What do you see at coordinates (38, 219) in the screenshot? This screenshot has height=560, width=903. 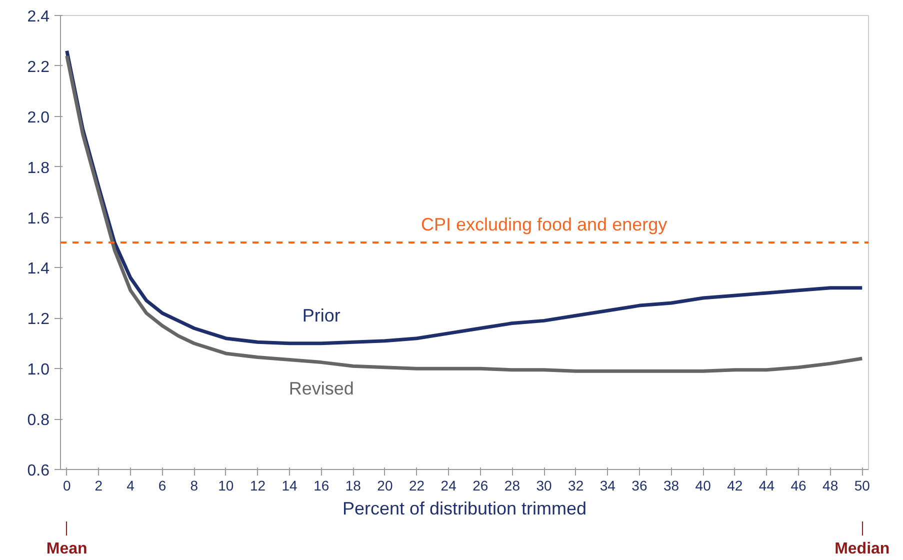 I see `y-tick-label: 1.6` at bounding box center [38, 219].